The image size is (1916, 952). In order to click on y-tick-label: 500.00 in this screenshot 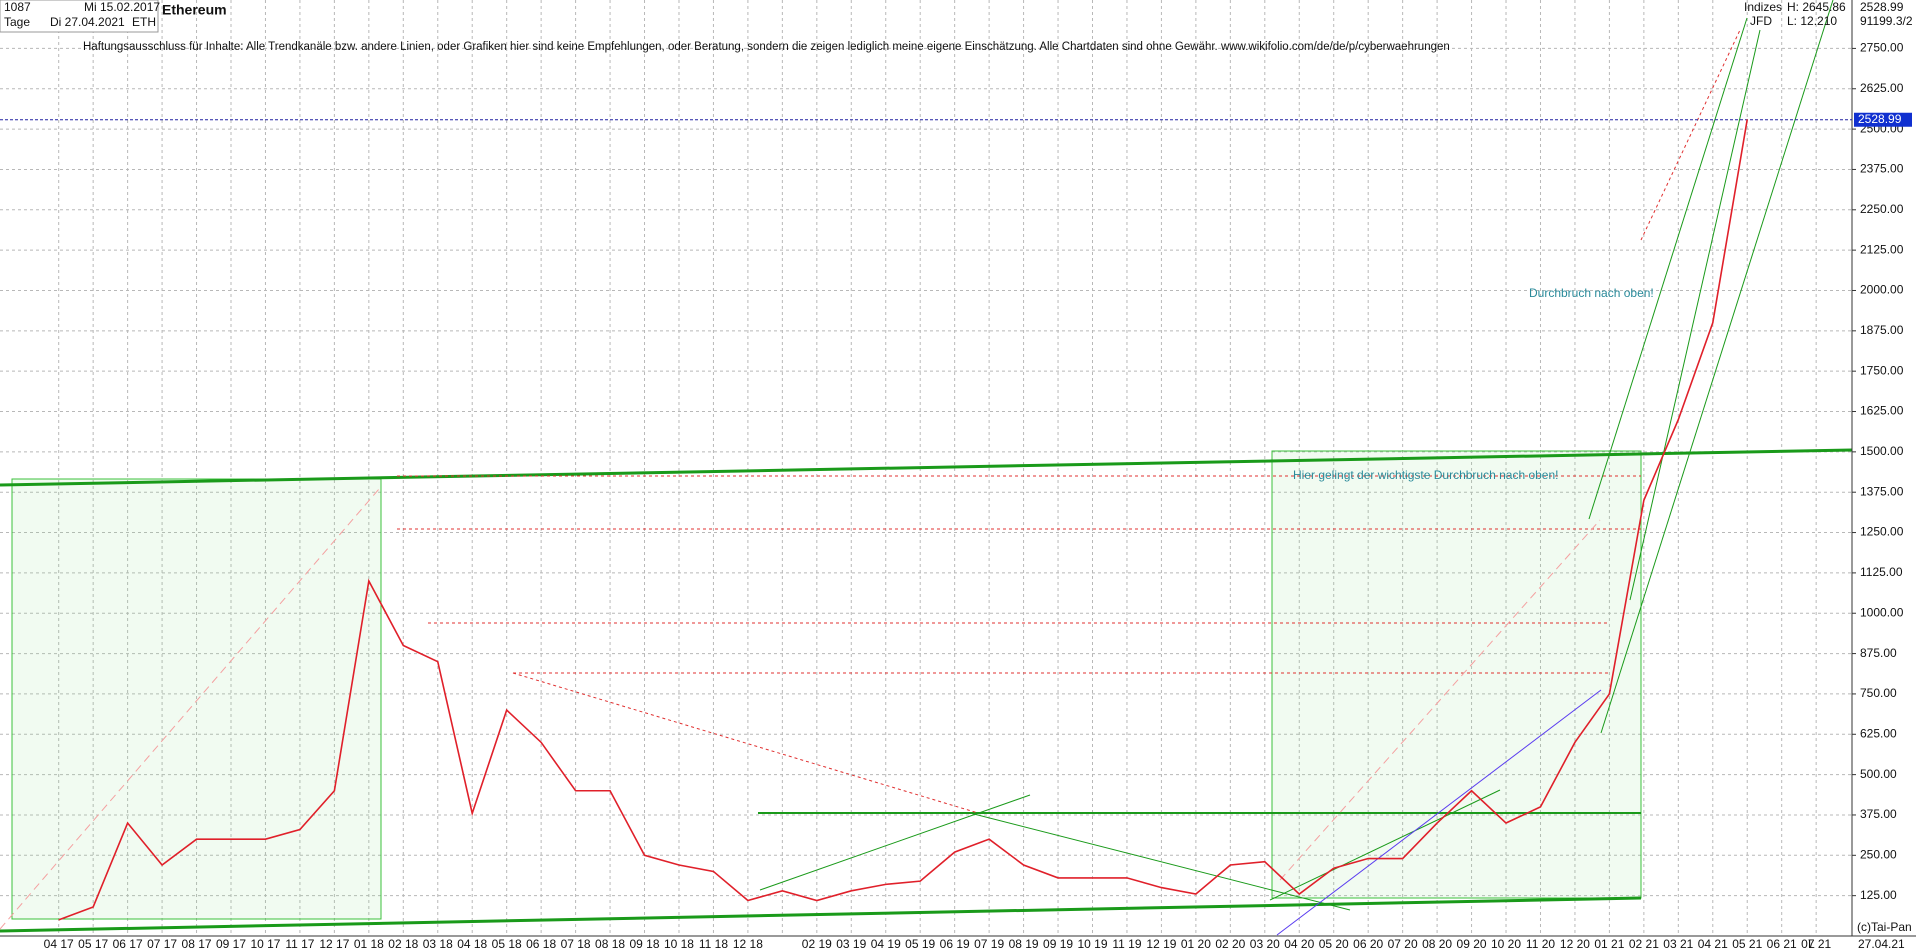, I will do `click(1878, 774)`.